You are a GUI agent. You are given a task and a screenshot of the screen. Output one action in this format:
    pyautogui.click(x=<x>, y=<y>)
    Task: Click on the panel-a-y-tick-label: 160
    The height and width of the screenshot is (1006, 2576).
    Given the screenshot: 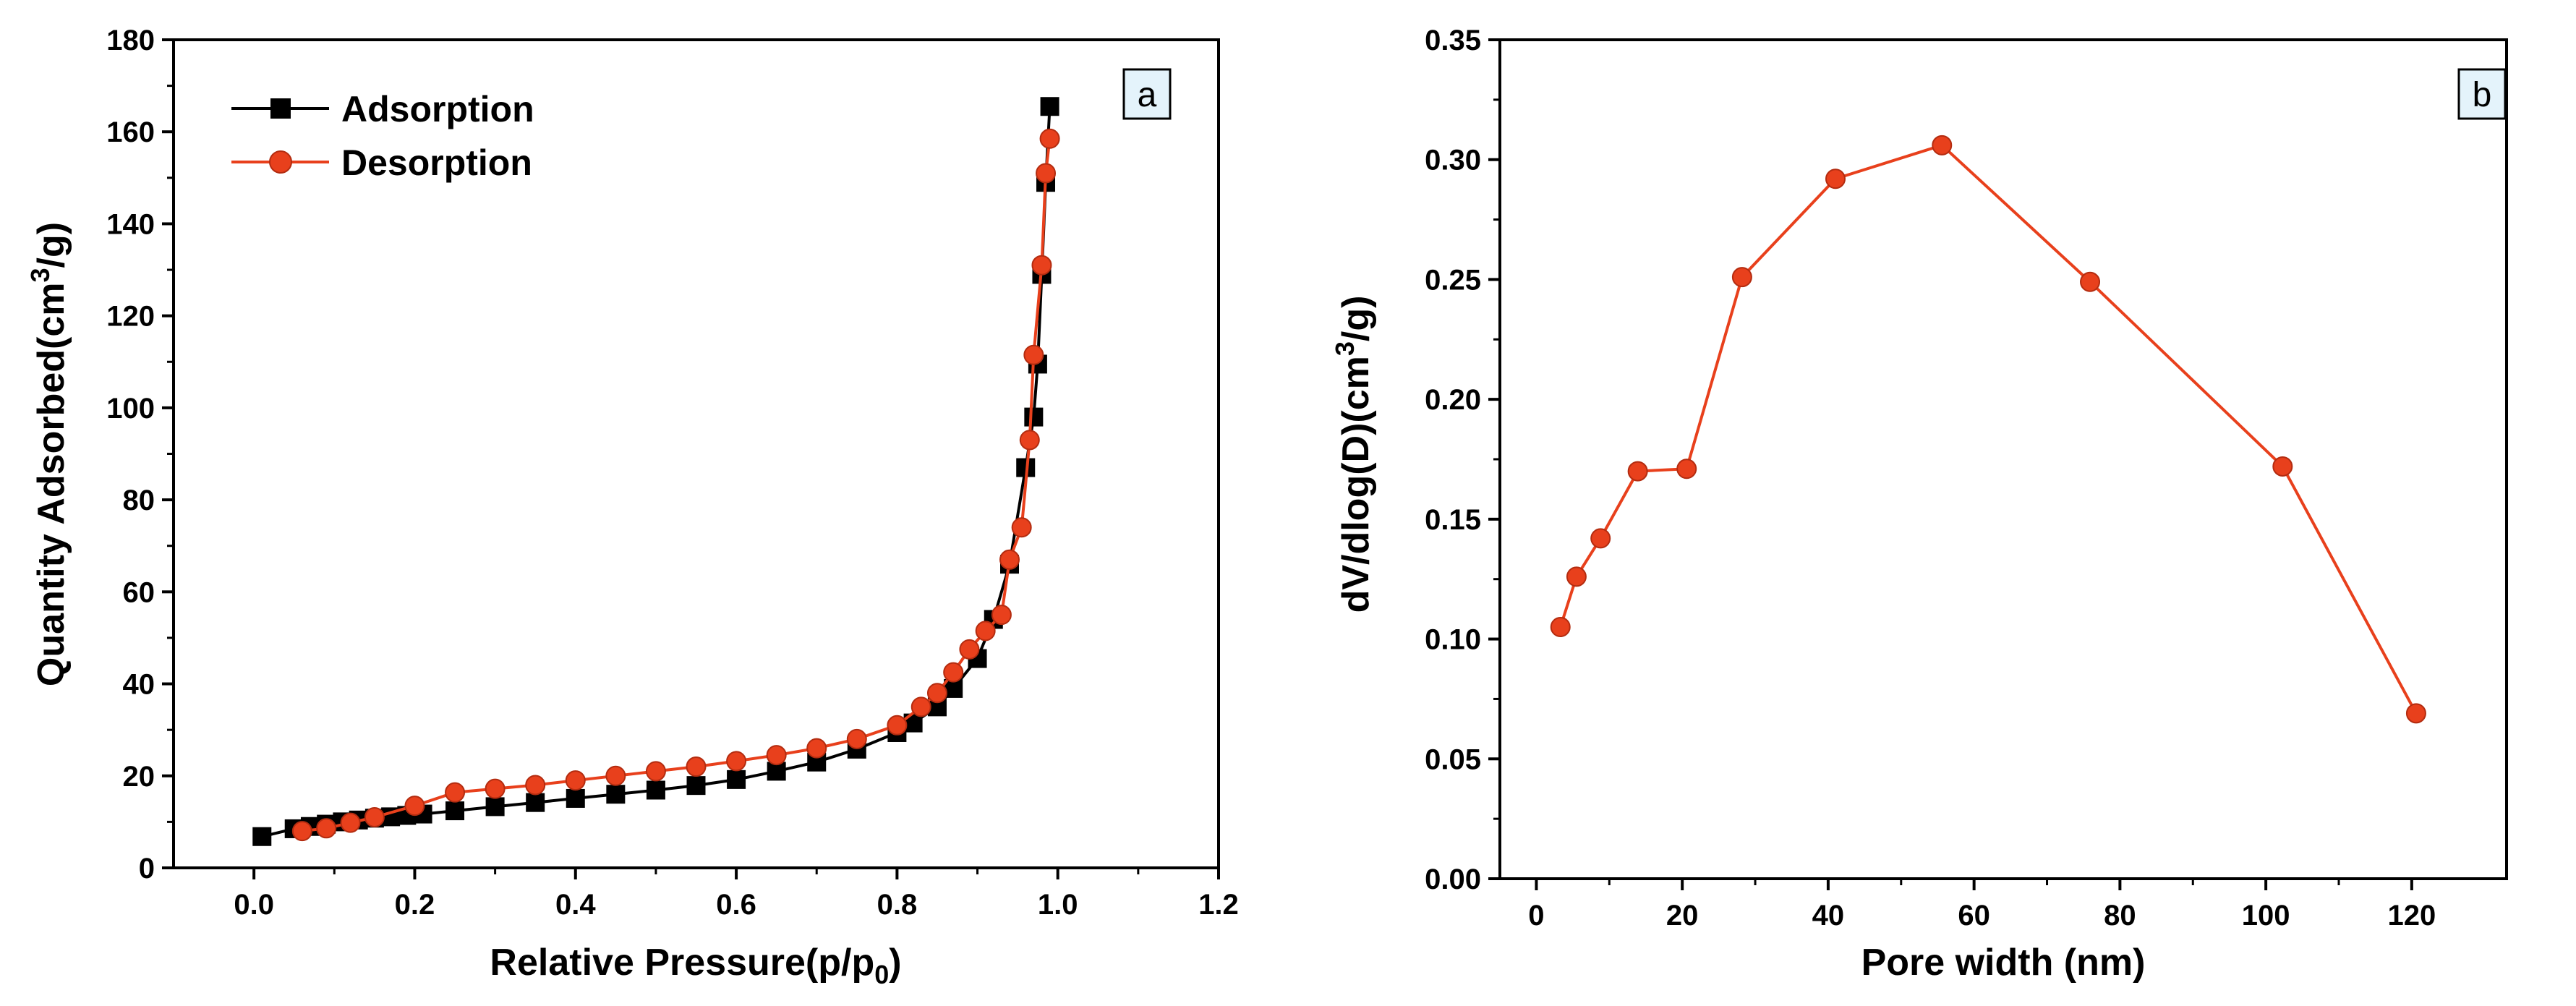 What is the action you would take?
    pyautogui.click(x=131, y=132)
    